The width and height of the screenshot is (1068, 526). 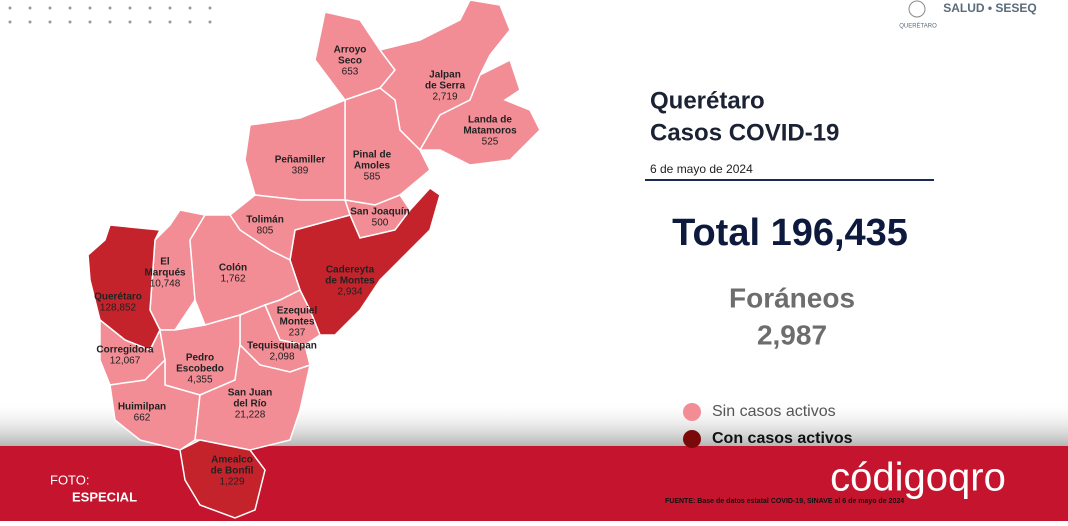 What do you see at coordinates (200, 358) in the screenshot?
I see `municipality-name: Pedro` at bounding box center [200, 358].